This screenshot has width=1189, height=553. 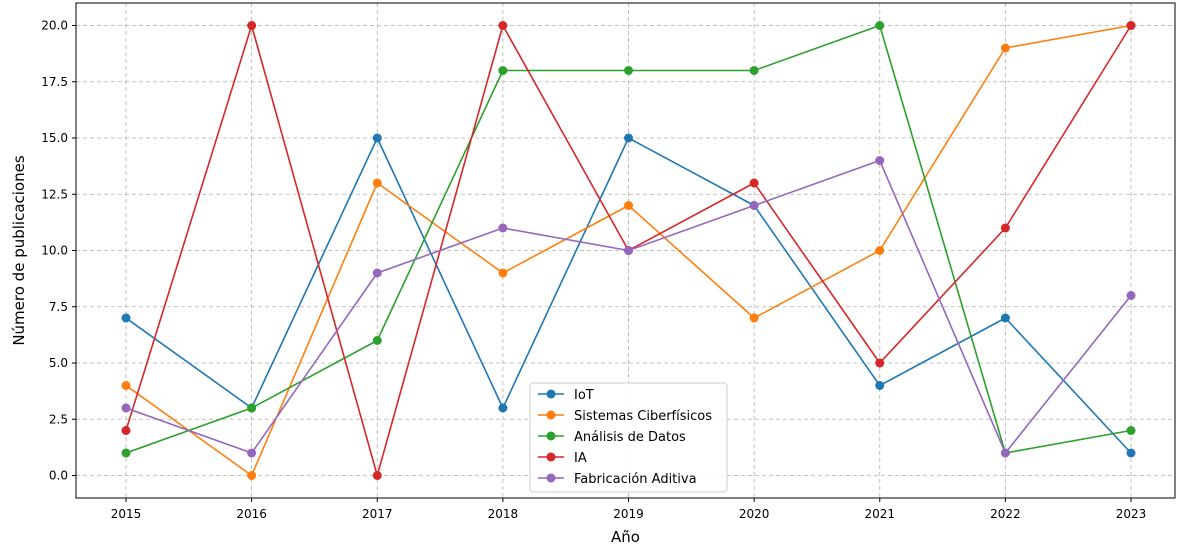 What do you see at coordinates (879, 514) in the screenshot?
I see `x-tick-label: 2021` at bounding box center [879, 514].